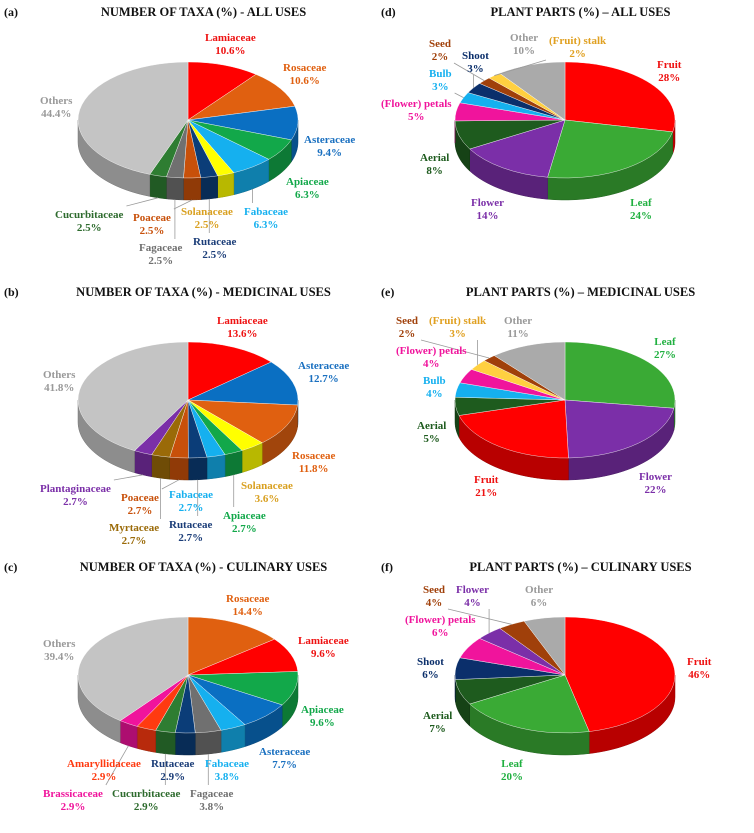 The width and height of the screenshot is (754, 833). Describe the element at coordinates (75, 489) in the screenshot. I see `slice-label: Plantaginaceae` at that location.